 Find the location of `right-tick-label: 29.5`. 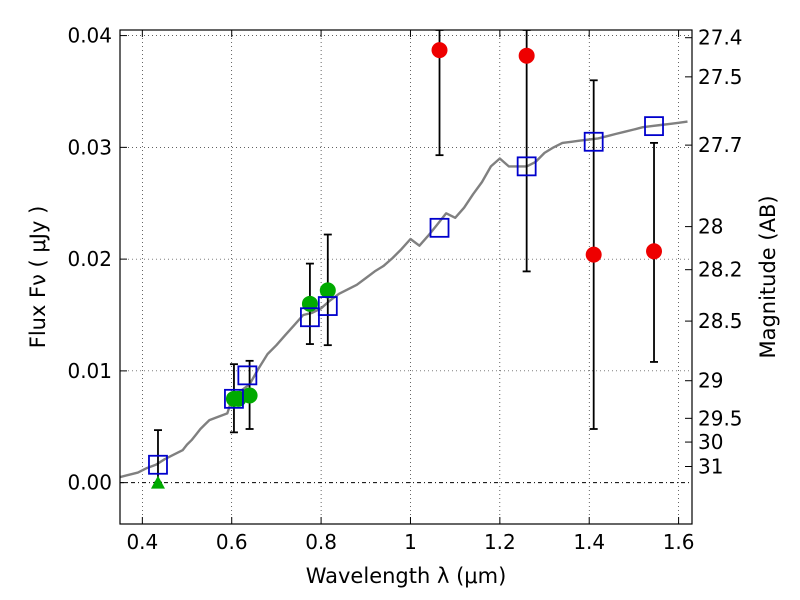

right-tick-label: 29.5 is located at coordinates (720, 418).